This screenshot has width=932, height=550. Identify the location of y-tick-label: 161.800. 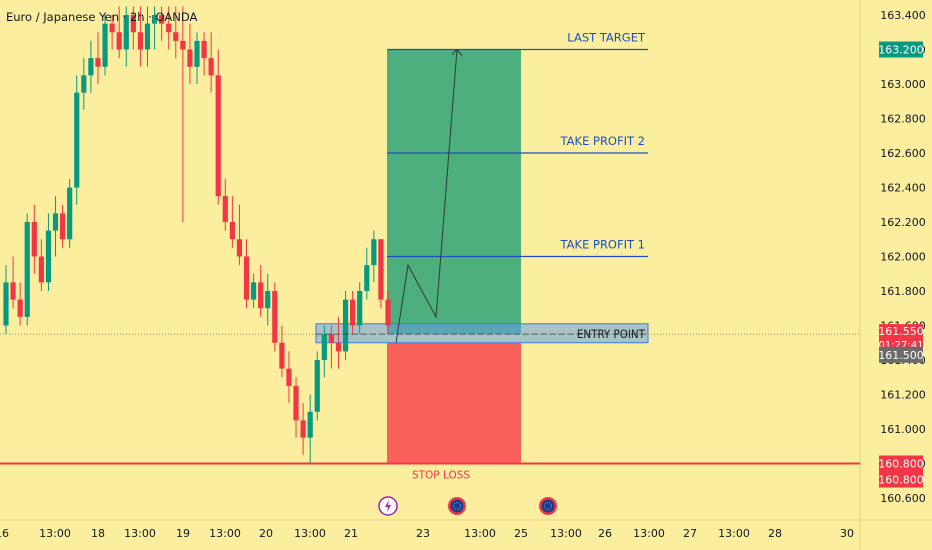
(903, 291).